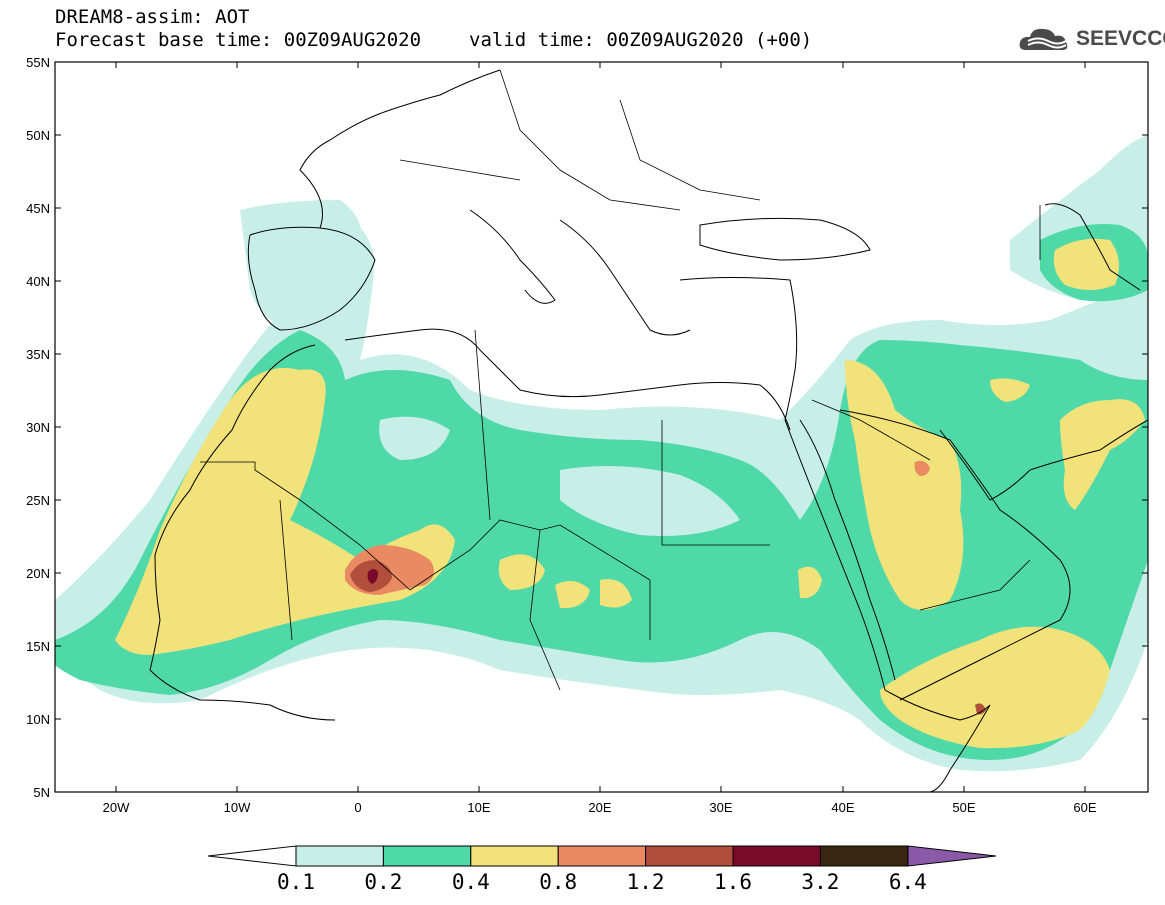  I want to click on product-title: DREAM8-assim: AOT, so click(152, 17).